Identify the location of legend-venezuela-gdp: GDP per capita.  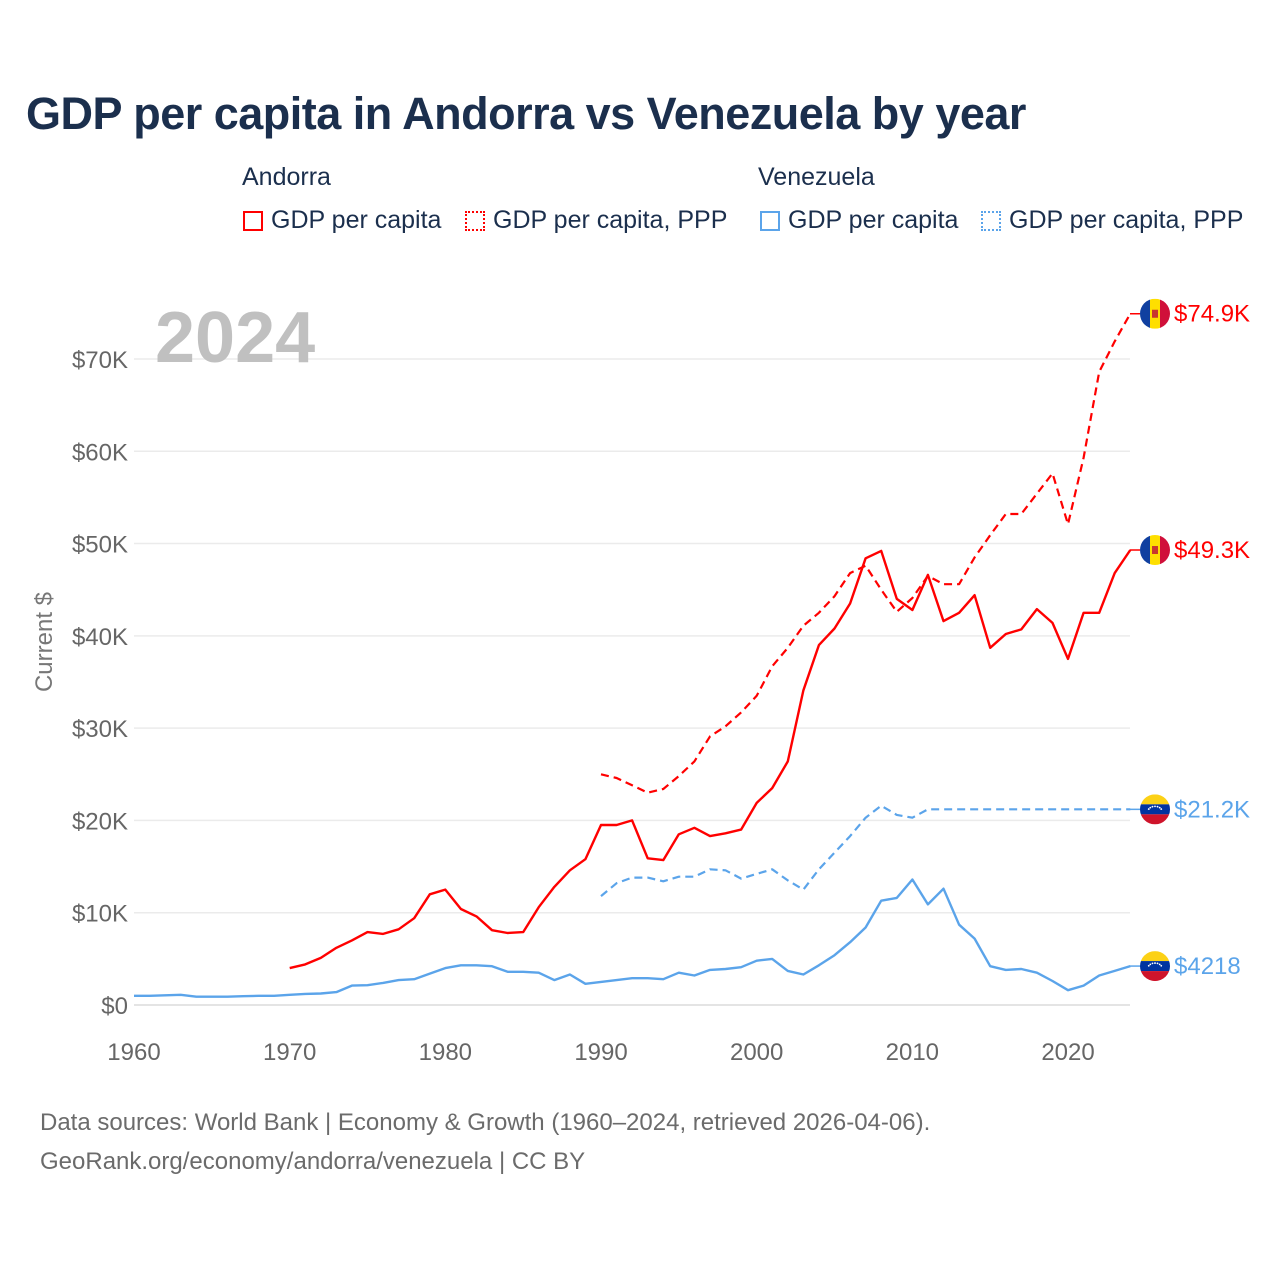
(859, 220).